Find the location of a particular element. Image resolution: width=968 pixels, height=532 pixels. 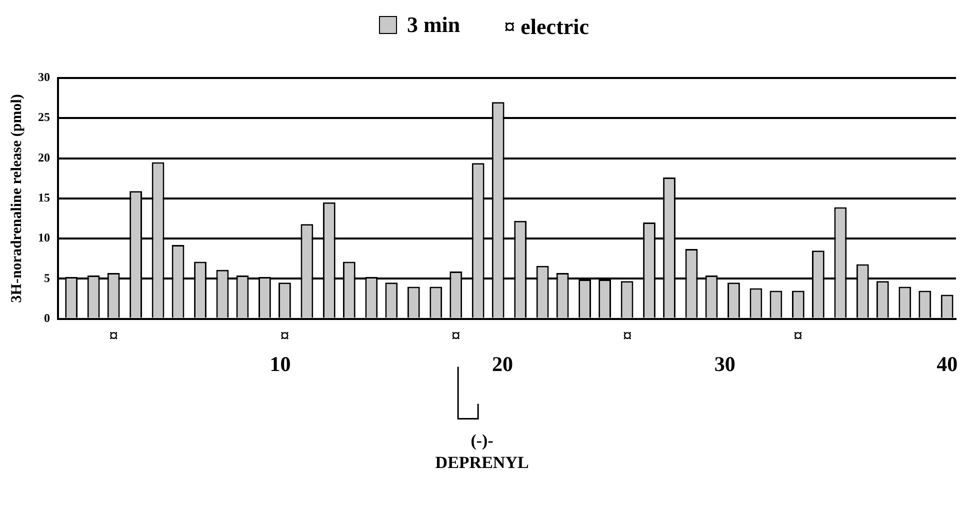

legend-label: 3 min is located at coordinates (433, 25).